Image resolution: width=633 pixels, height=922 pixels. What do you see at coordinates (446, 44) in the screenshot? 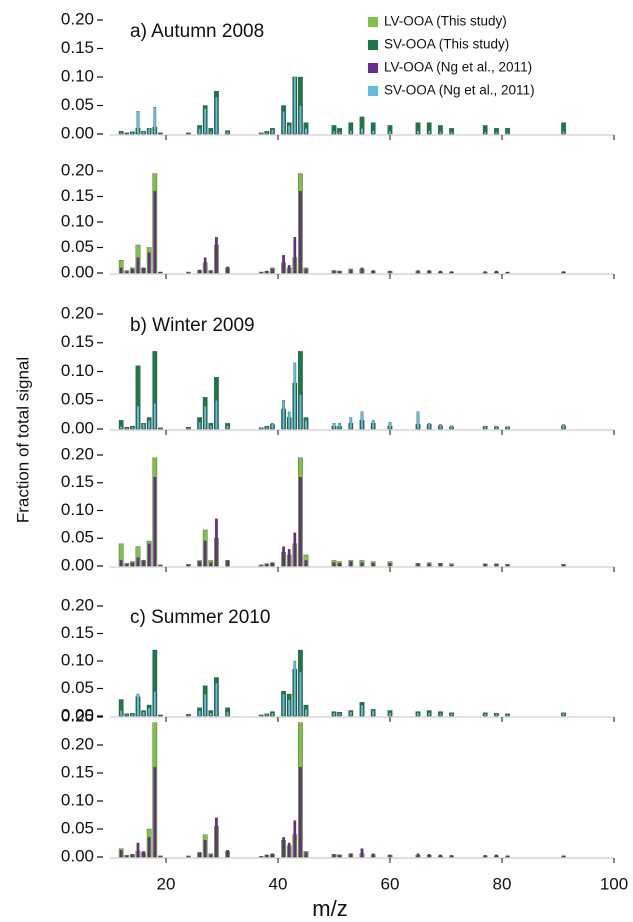
I see `legend-label: SV-OOA (This study)` at bounding box center [446, 44].